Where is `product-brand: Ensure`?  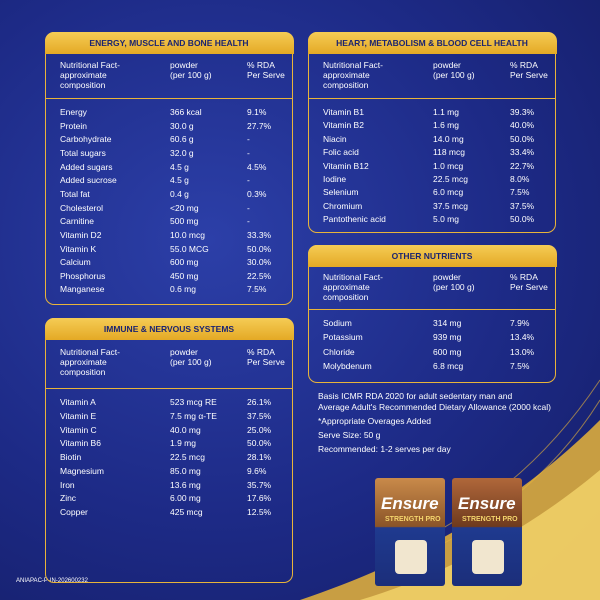
product-brand: Ensure is located at coordinates (487, 503).